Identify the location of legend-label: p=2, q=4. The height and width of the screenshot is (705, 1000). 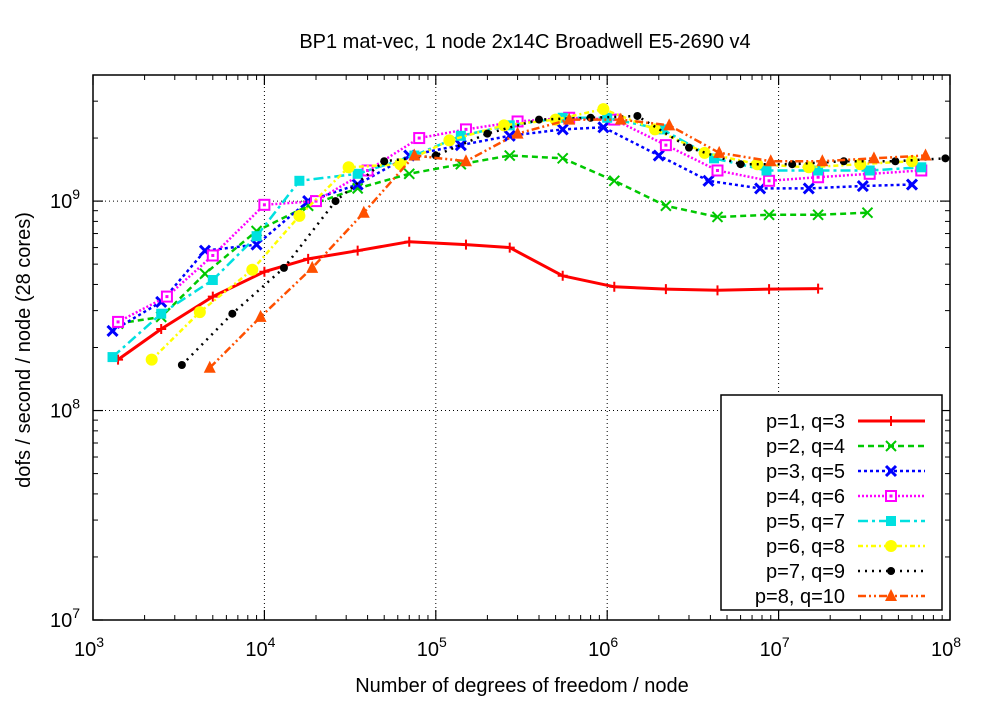
(805, 447).